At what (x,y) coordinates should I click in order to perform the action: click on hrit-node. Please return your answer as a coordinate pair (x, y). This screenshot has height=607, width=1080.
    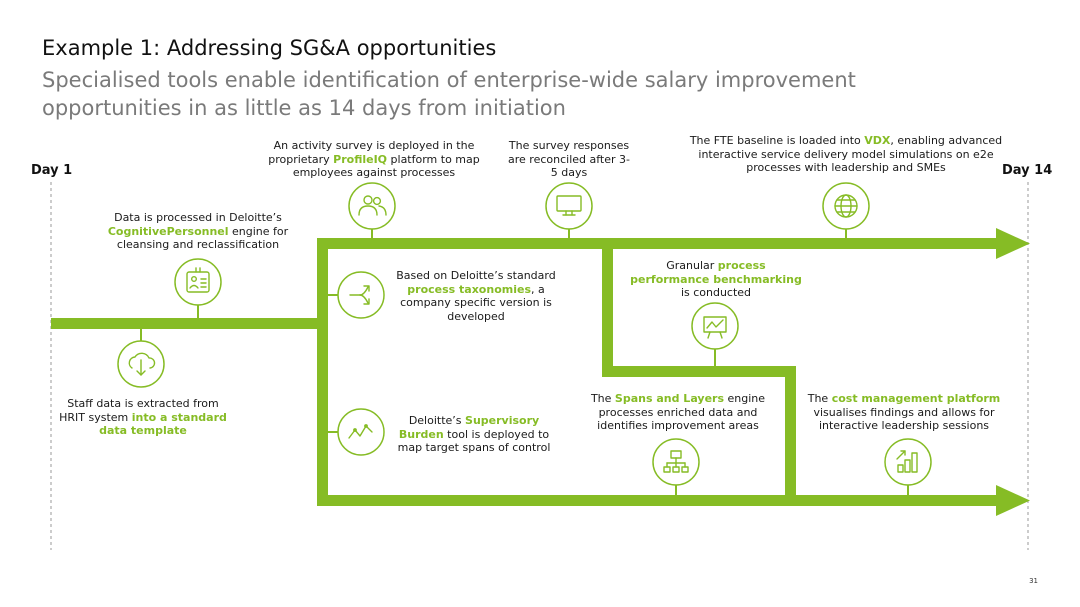
    Looking at the image, I should click on (141, 364).